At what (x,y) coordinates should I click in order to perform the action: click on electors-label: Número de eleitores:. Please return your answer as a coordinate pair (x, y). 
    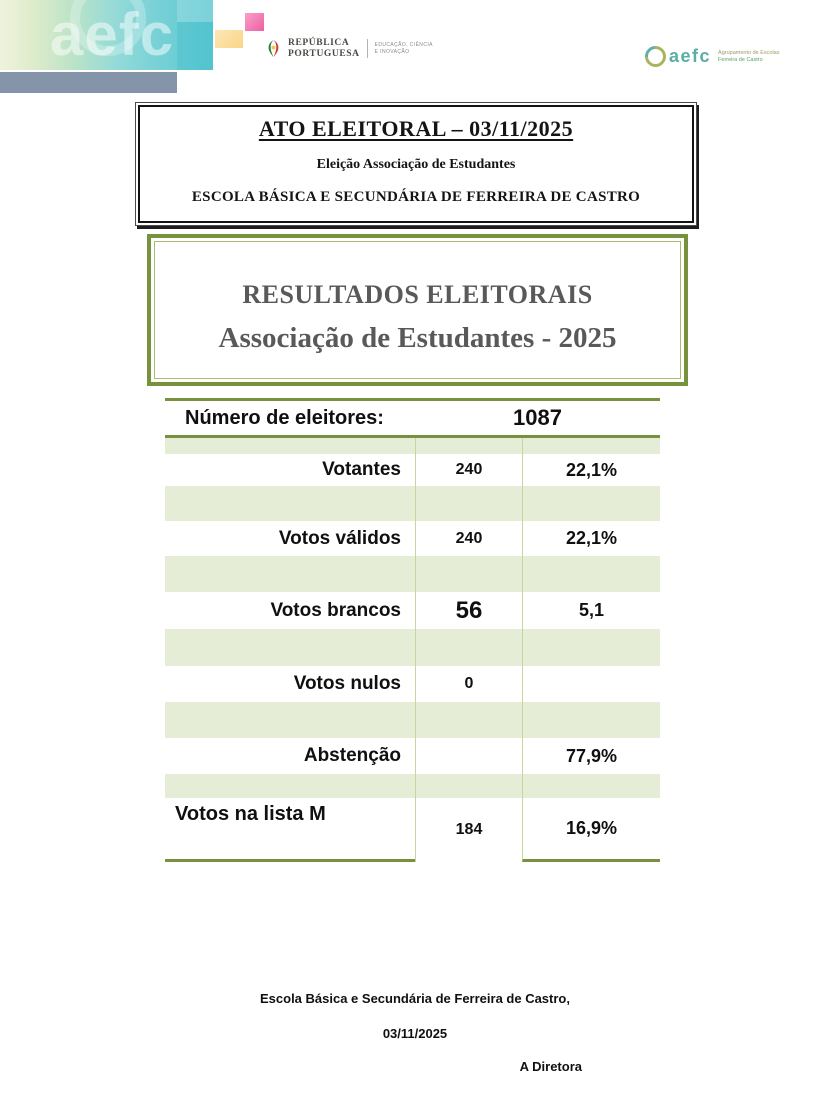
    Looking at the image, I should click on (284, 417).